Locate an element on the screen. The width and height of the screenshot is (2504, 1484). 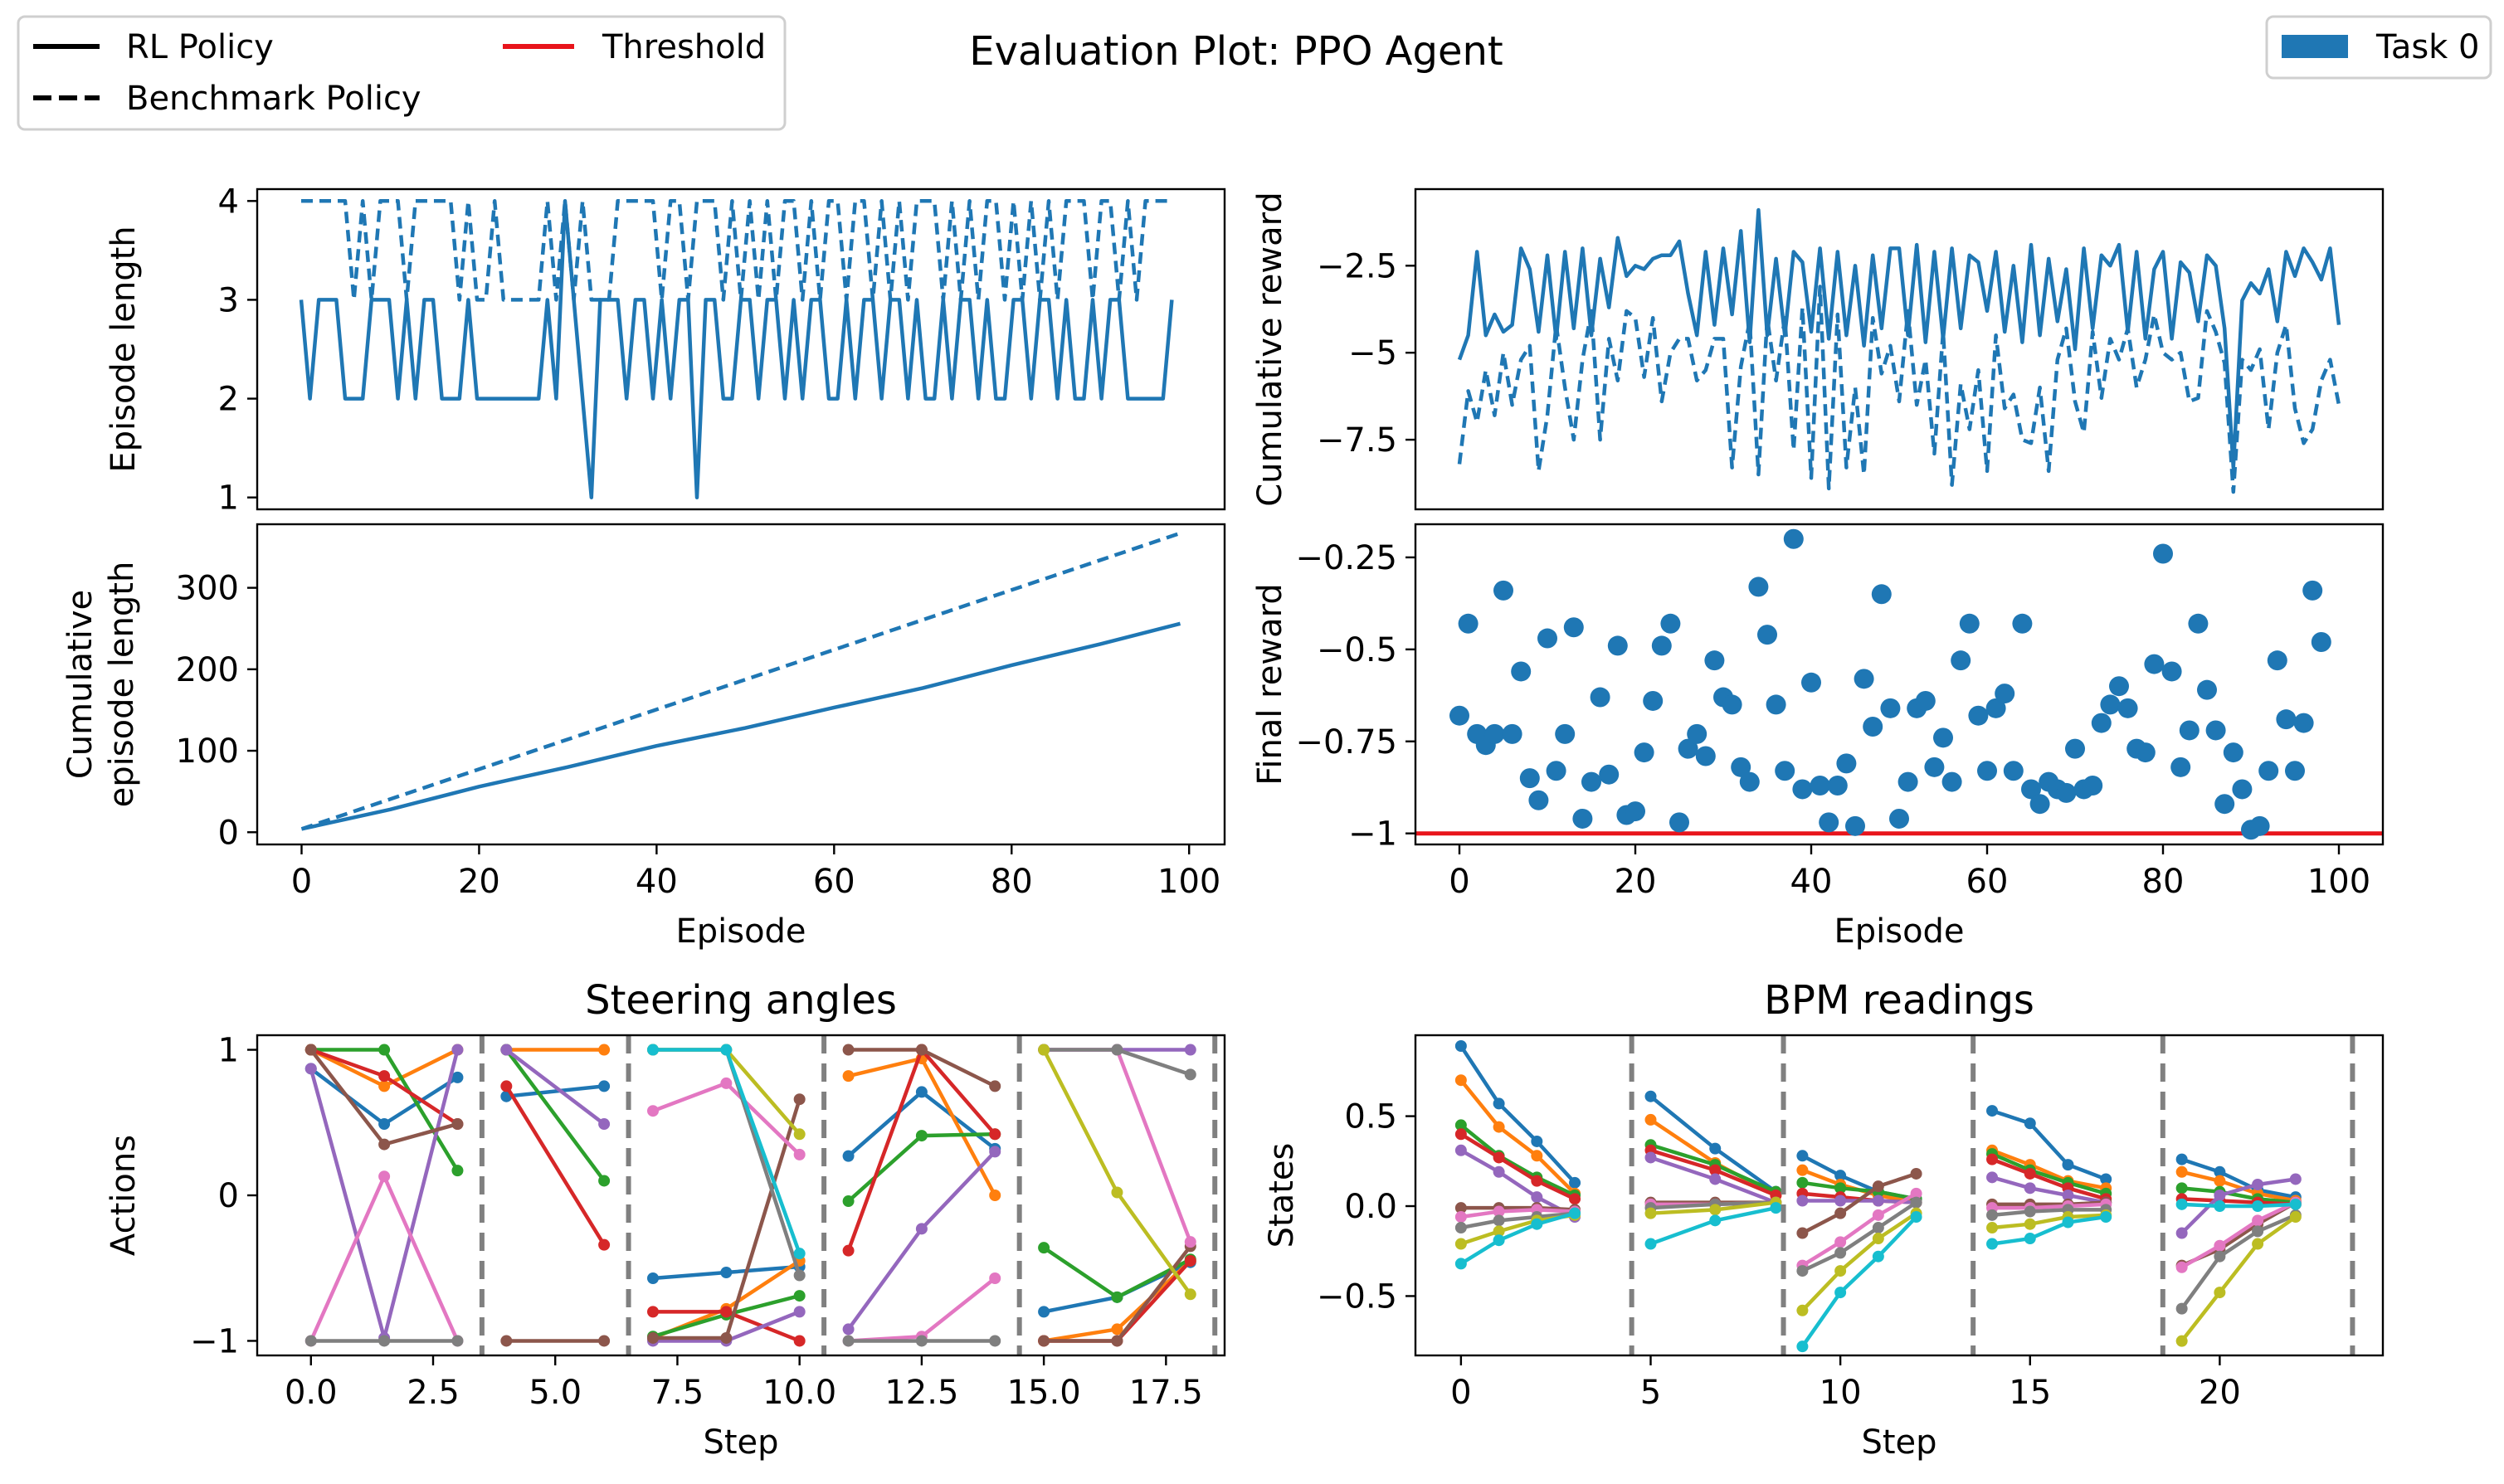
y-axis-label: Episode length is located at coordinates (124, 349).